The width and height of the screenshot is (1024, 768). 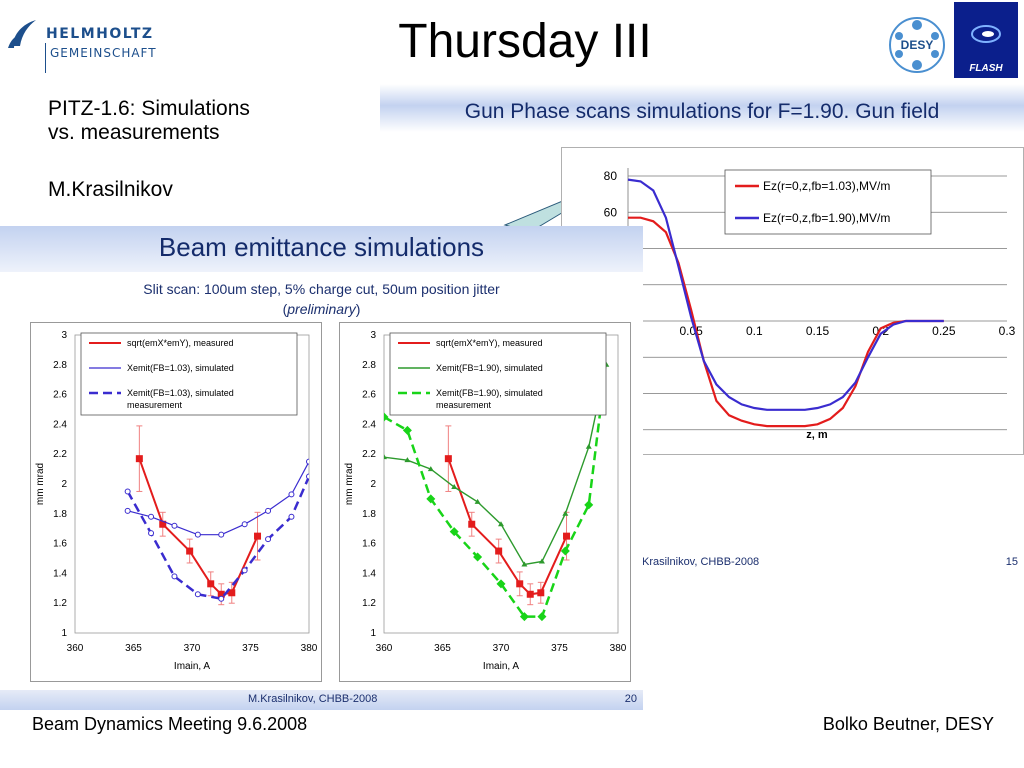 I want to click on left-footer-author: M.Krasilnikov, CHBB-2008, so click(x=313, y=699).